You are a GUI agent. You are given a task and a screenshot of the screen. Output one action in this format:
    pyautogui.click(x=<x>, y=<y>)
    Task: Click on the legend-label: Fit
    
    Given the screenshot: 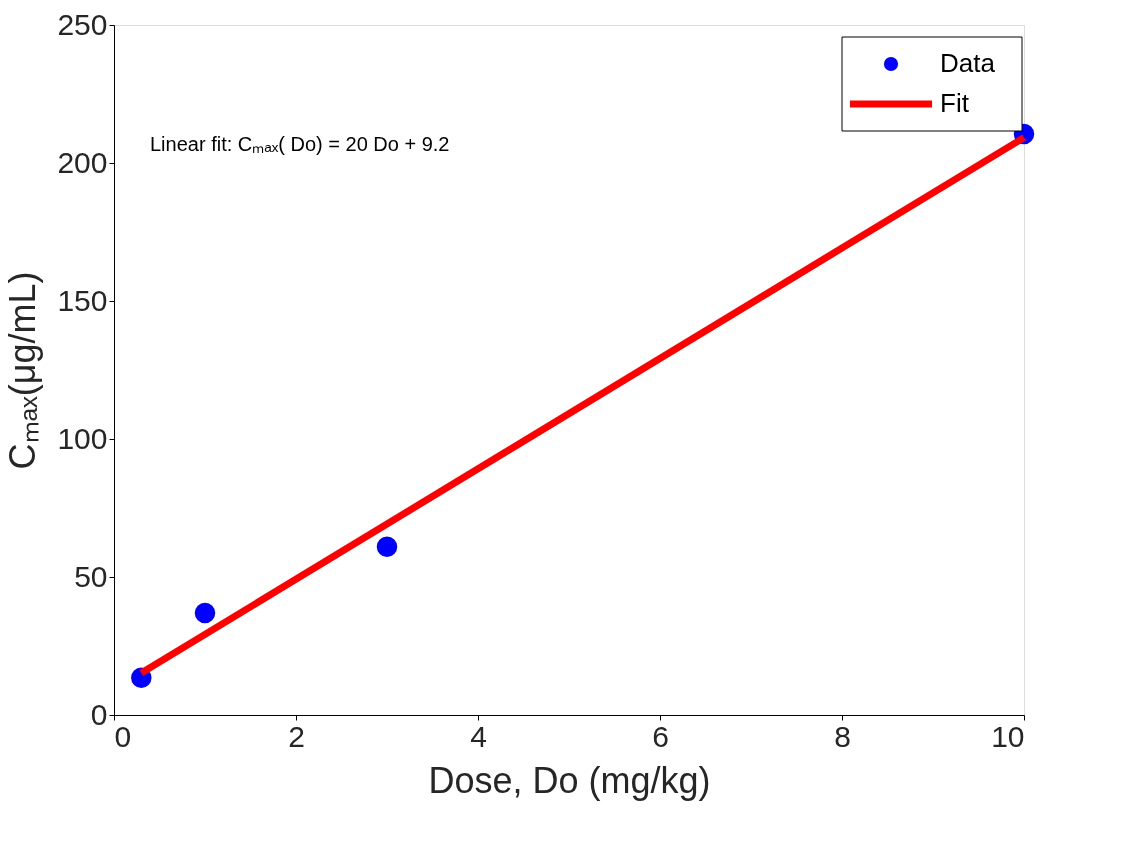 What is the action you would take?
    pyautogui.click(x=955, y=103)
    